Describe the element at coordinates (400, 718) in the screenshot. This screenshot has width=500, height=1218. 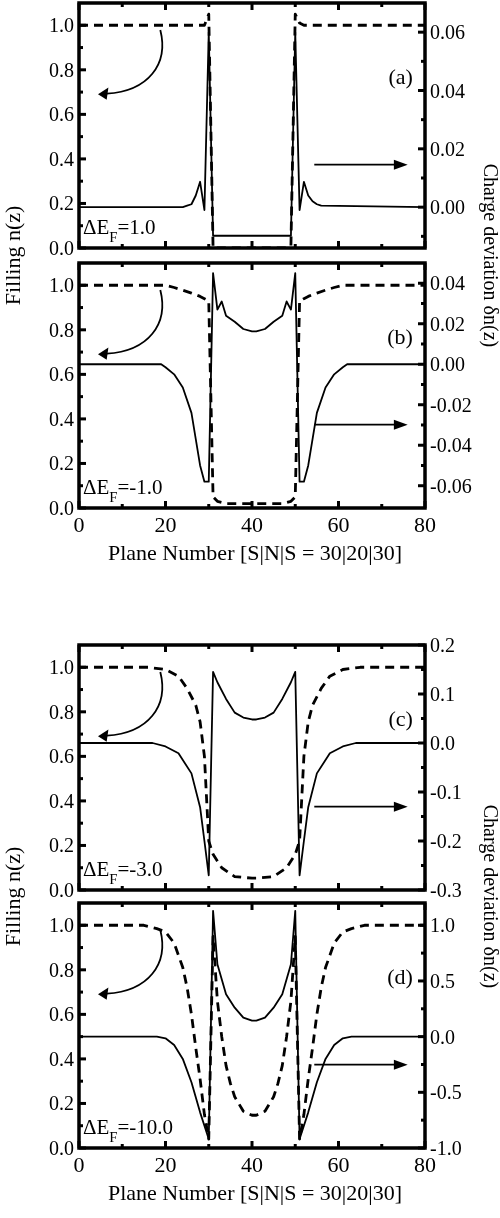
I see `annotation: (c)` at that location.